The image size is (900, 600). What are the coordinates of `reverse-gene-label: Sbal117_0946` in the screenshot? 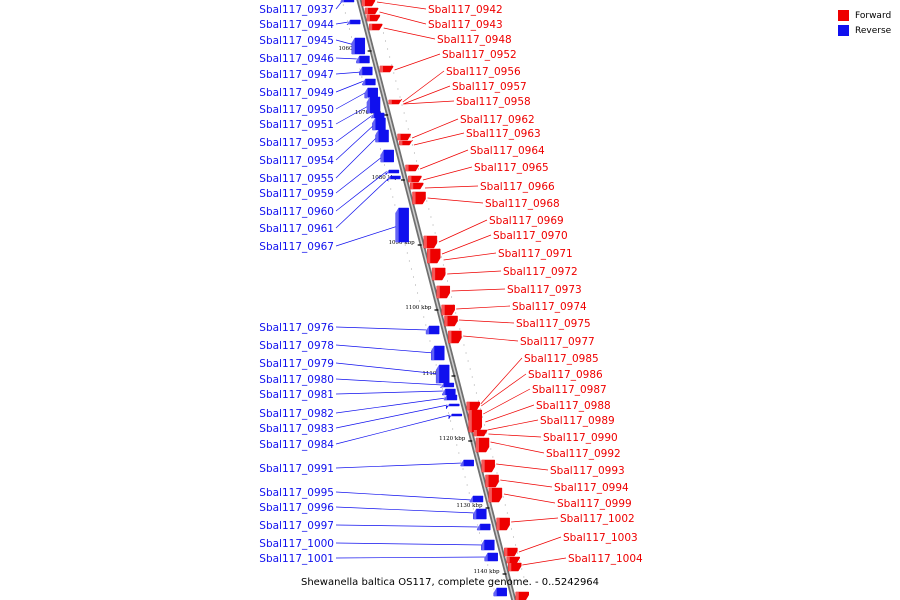 It's located at (296, 59).